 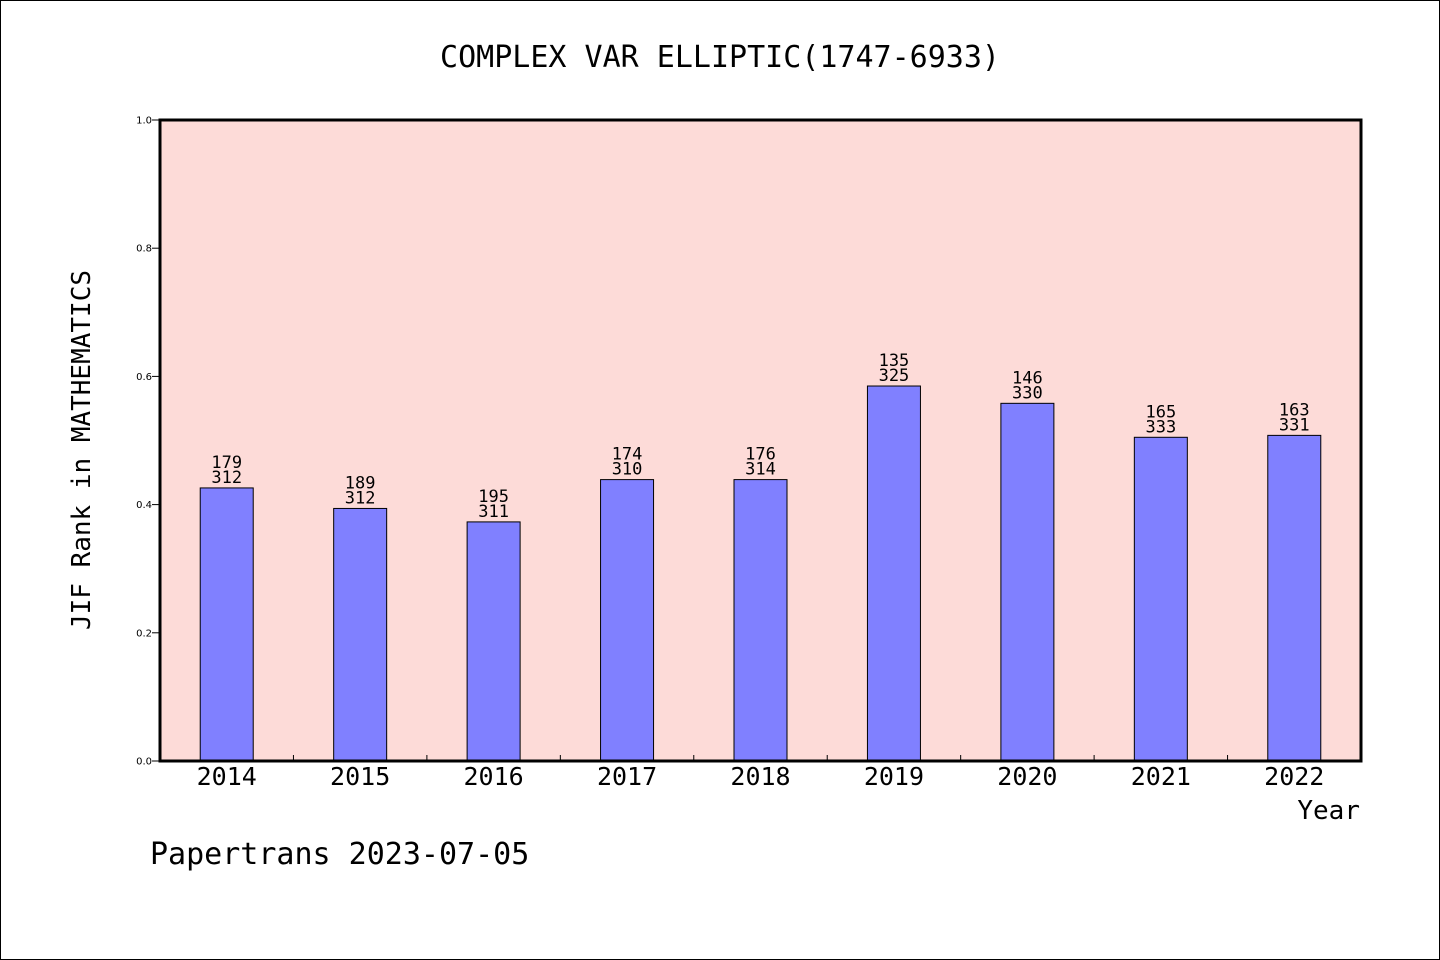 I want to click on bar-total-label: 331, so click(x=1294, y=425).